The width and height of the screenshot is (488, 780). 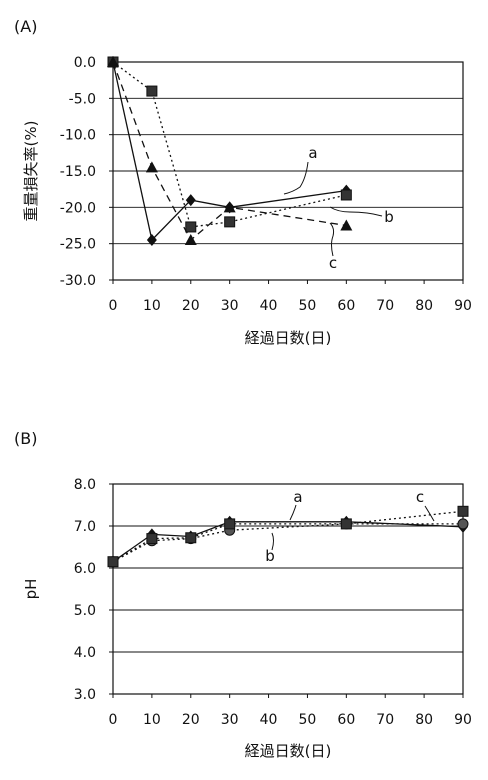 I want to click on series-a, so click(x=288, y=542).